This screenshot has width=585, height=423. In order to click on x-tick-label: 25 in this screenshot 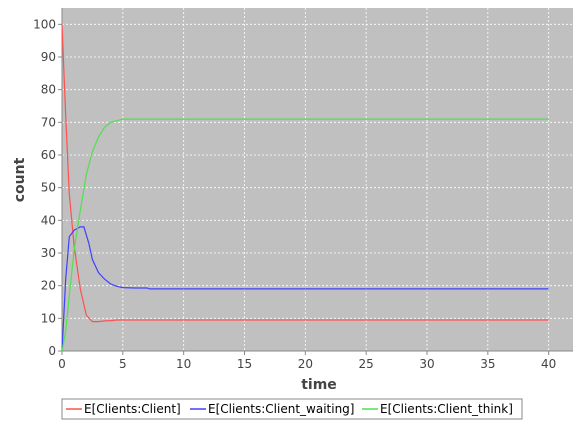, I will do `click(366, 364)`.